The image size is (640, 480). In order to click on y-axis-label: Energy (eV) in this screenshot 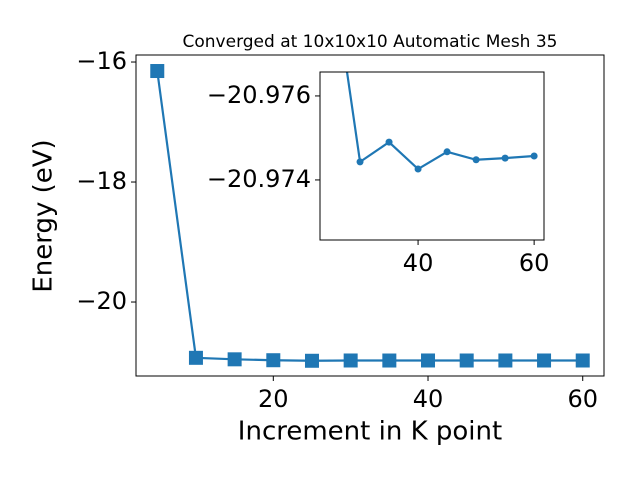, I will do `click(44, 215)`.